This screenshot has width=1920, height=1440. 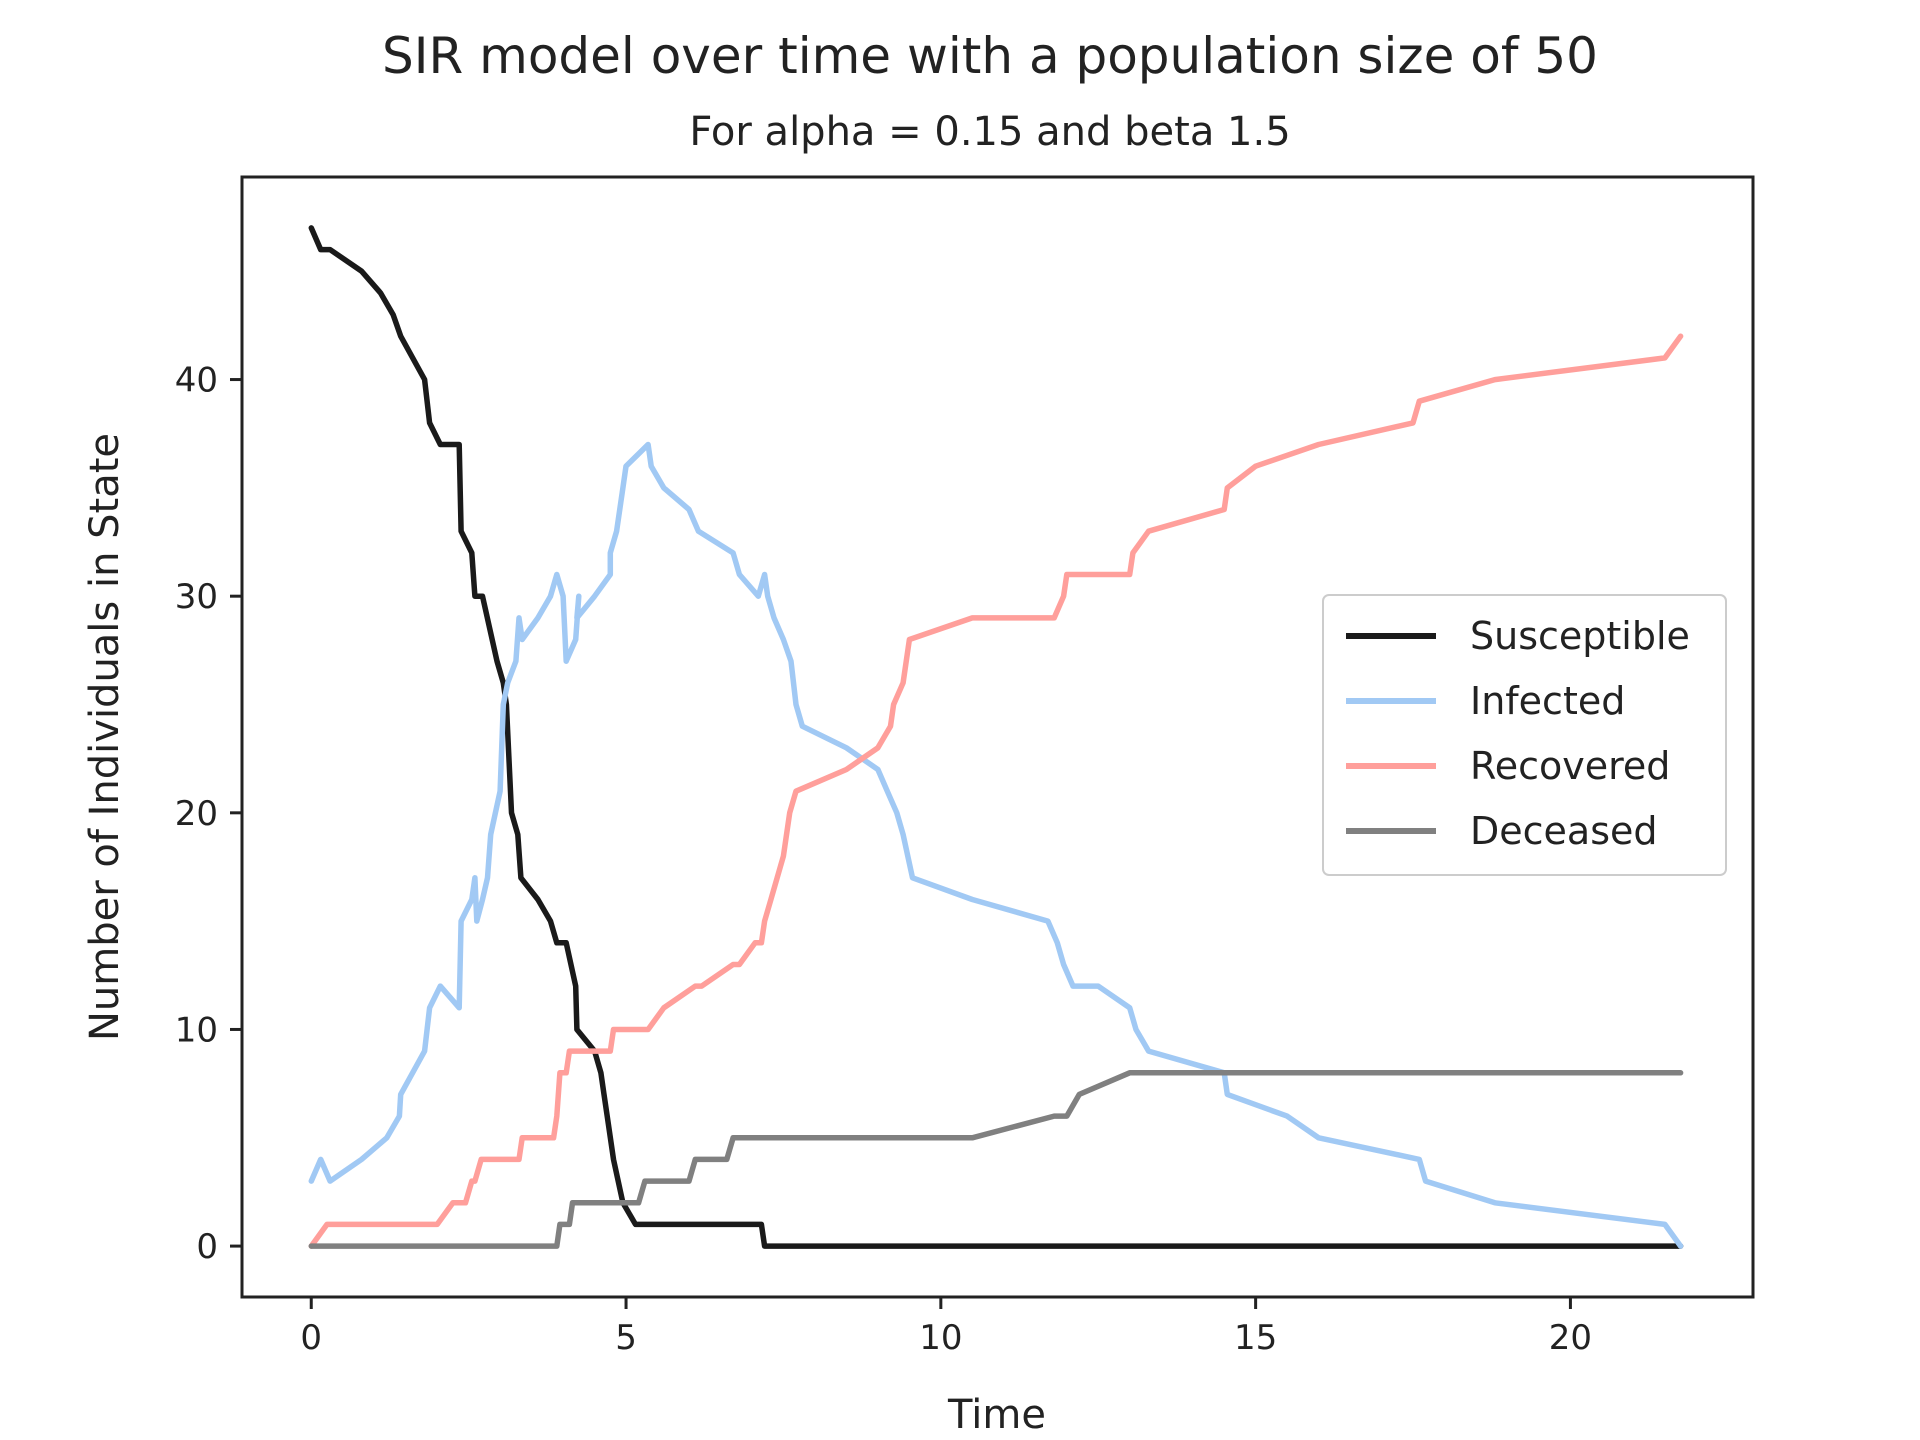 I want to click on y-tick-label: 20, so click(x=196, y=814).